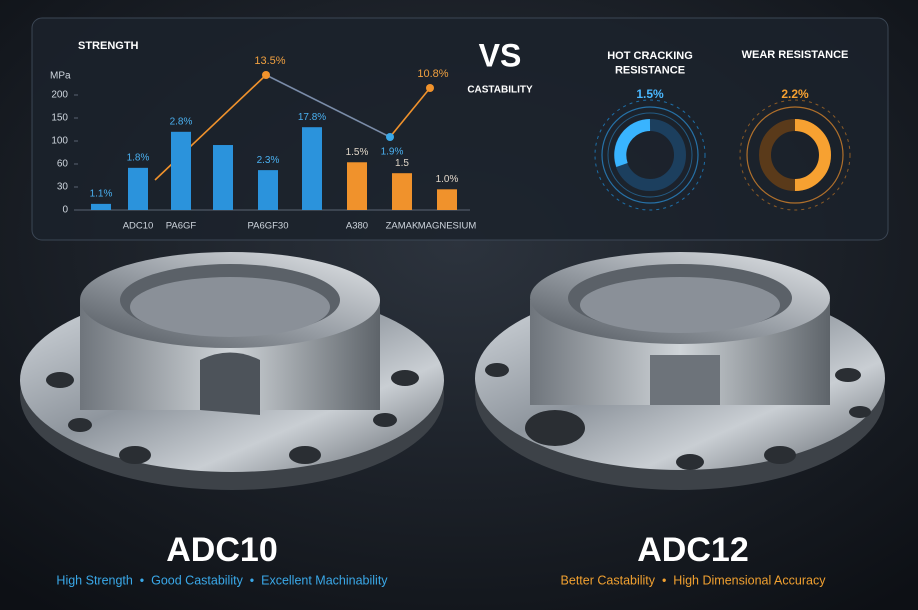 The image size is (918, 610). Describe the element at coordinates (312, 117) in the screenshot. I see `bar-label: 17.8%` at that location.